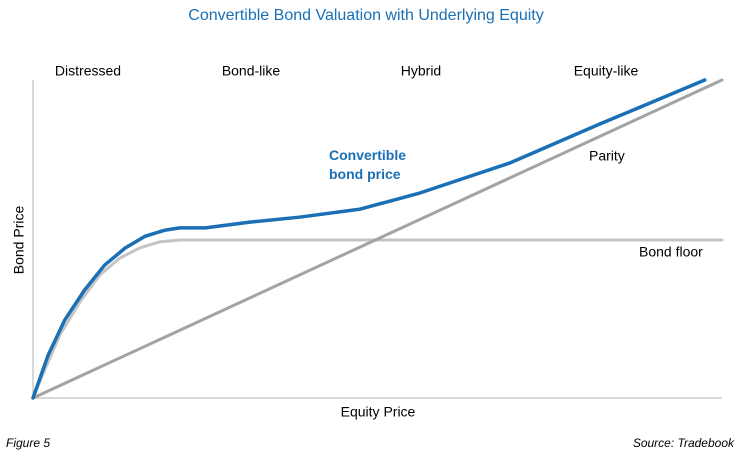  What do you see at coordinates (251, 71) in the screenshot?
I see `region-label: Bond-like` at bounding box center [251, 71].